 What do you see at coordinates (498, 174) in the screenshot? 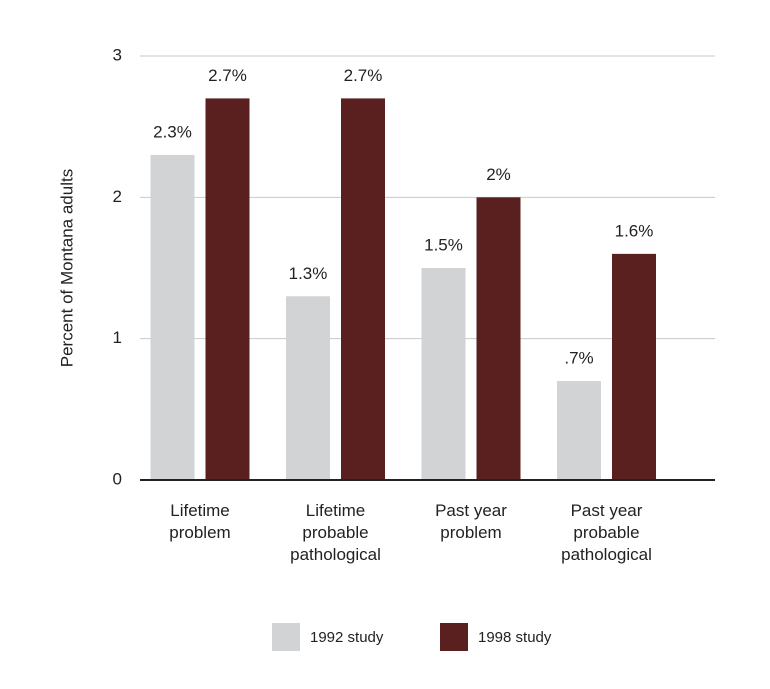
I see `data-label: 2%` at bounding box center [498, 174].